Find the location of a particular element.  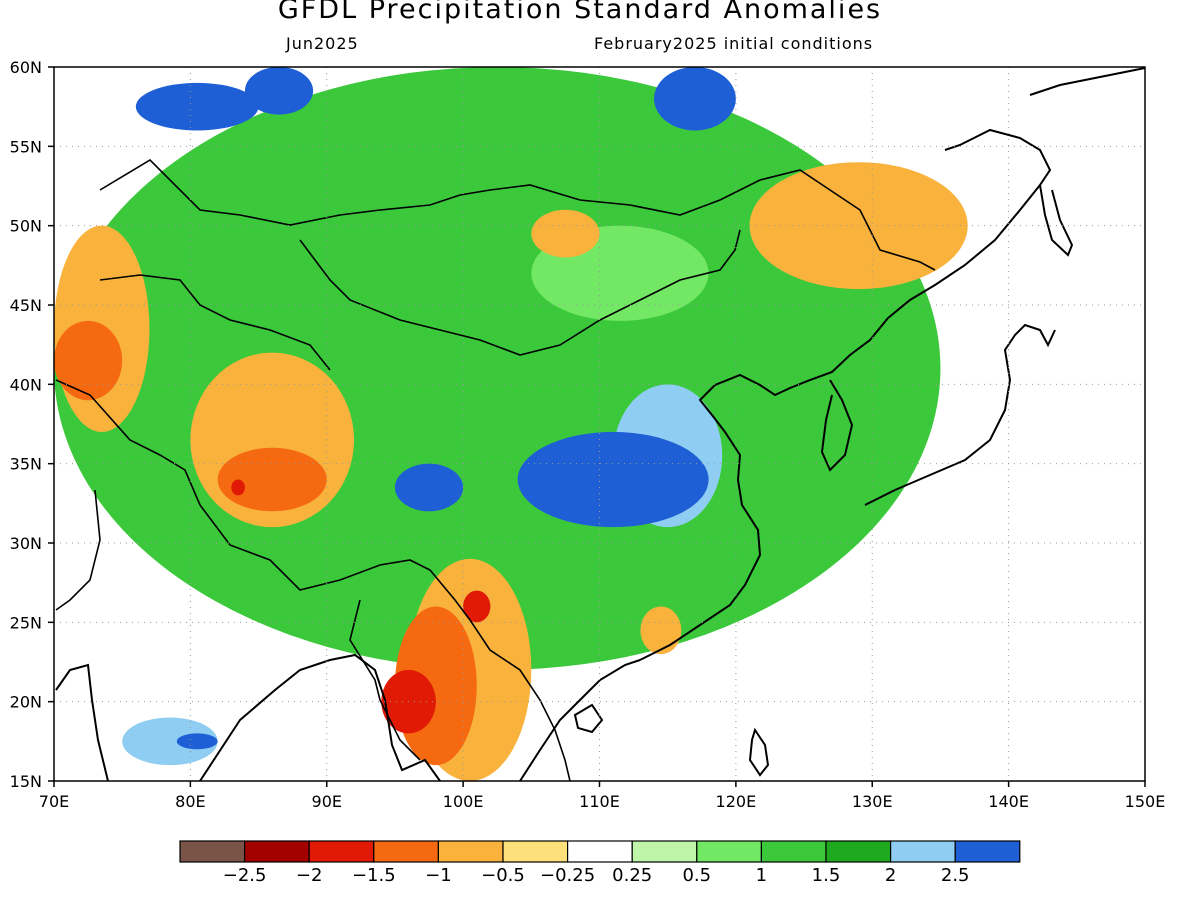

coastline-taiwan is located at coordinates (759, 752).